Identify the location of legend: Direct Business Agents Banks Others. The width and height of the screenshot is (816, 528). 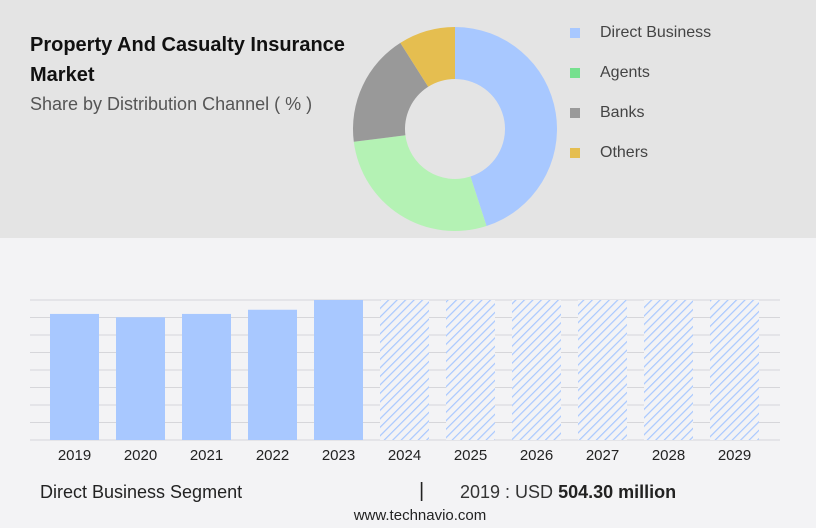
(640, 93).